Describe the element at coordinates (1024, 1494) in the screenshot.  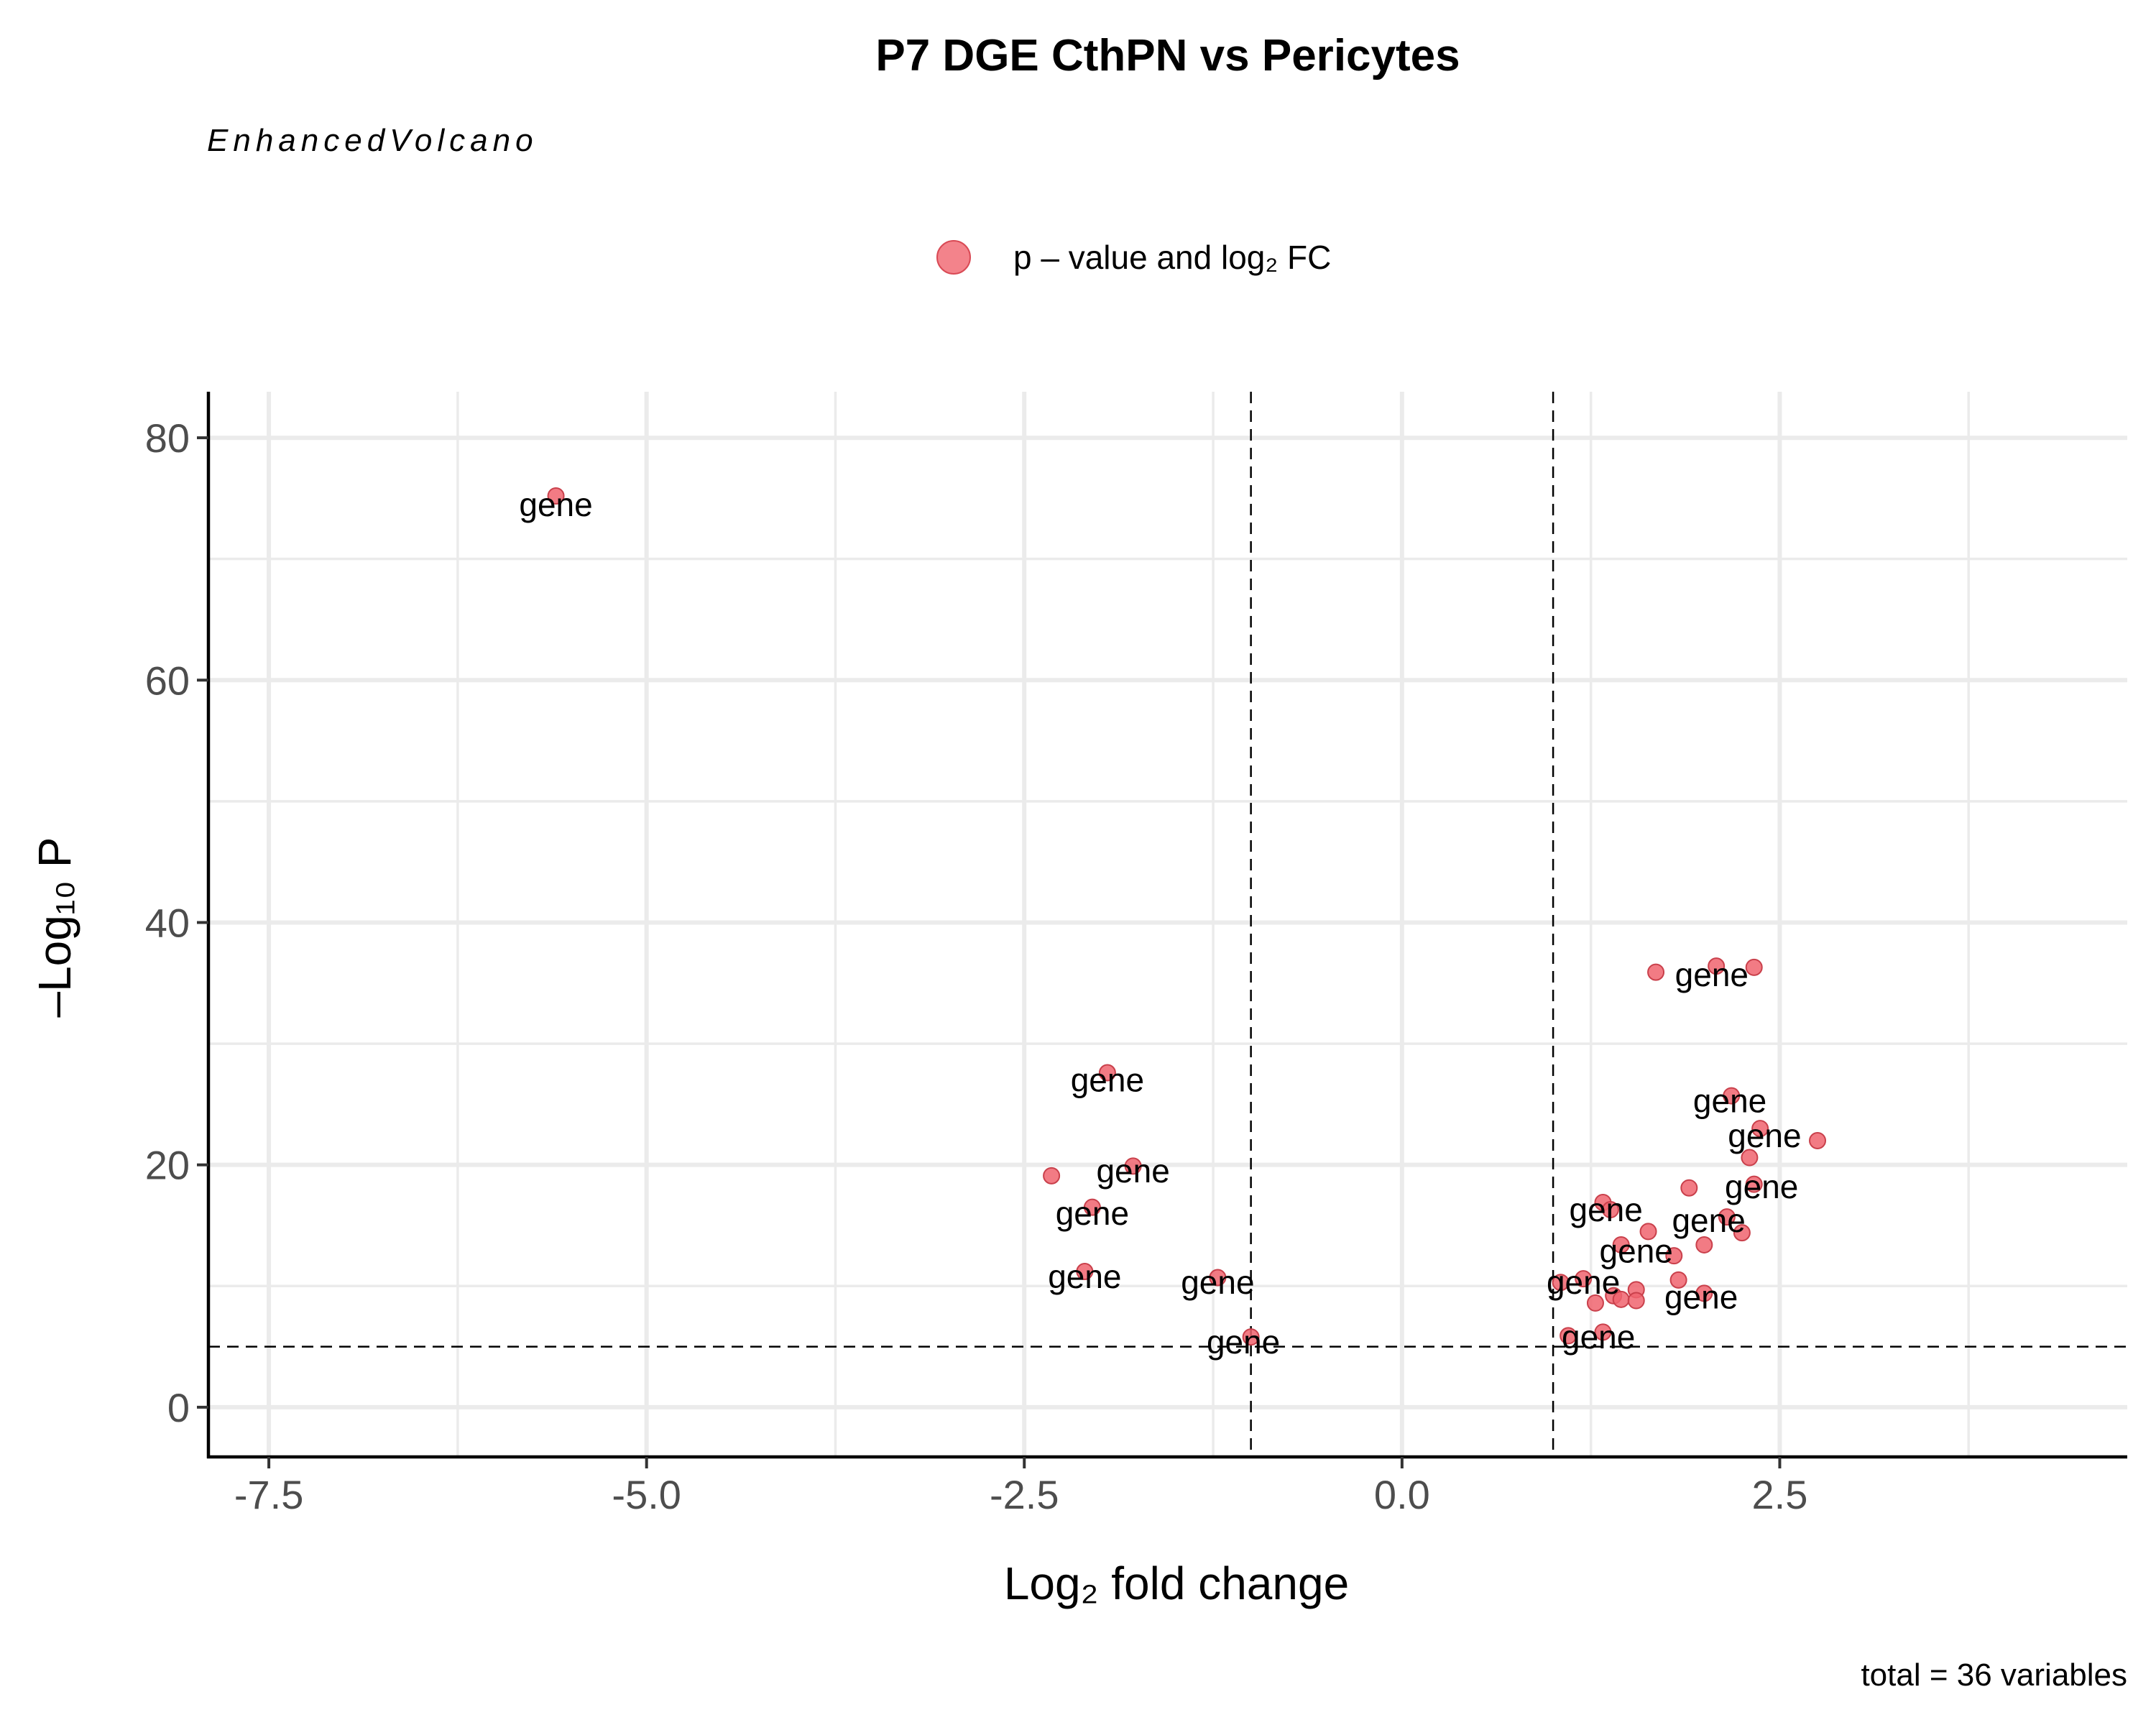
I see `x-tick-label: -2.5` at that location.